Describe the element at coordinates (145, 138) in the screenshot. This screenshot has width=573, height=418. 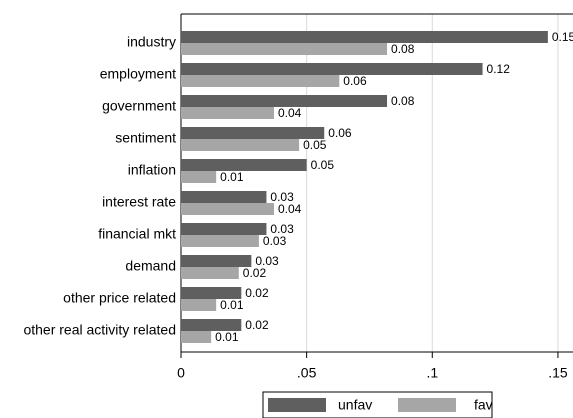
I see `y-tick-label: sentiment` at that location.